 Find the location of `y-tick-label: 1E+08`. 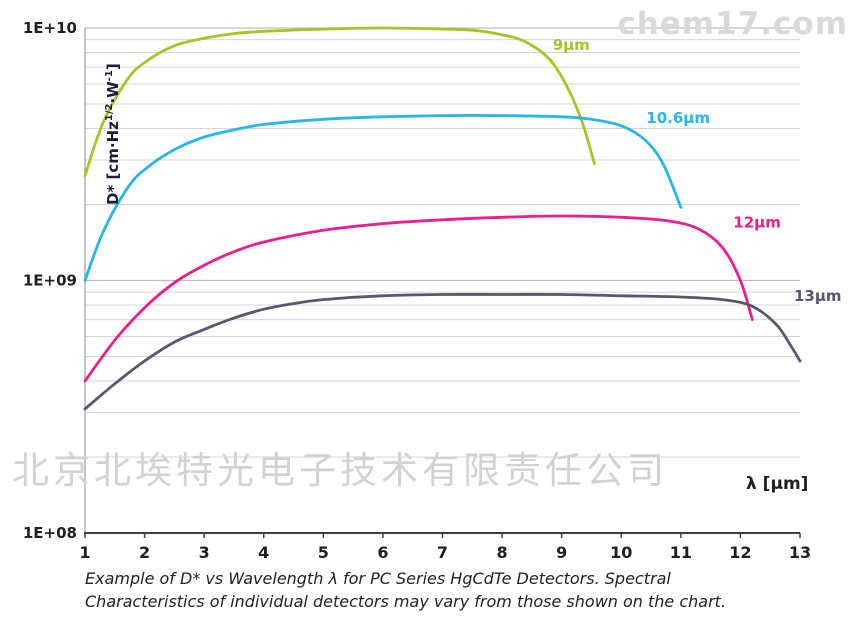

y-tick-label: 1E+08 is located at coordinates (50, 533).